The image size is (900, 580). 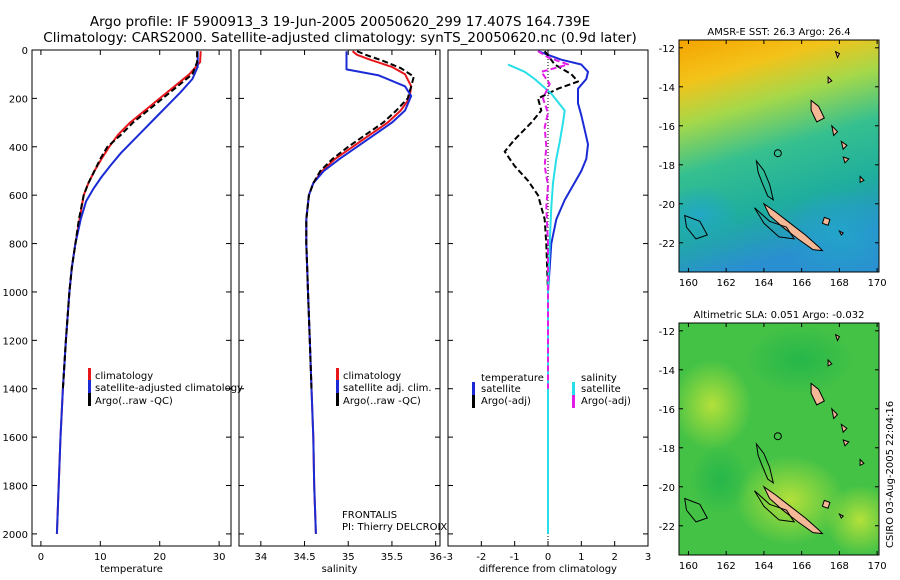 I want to click on float-project-label: FRONTALIS, so click(x=369, y=515).